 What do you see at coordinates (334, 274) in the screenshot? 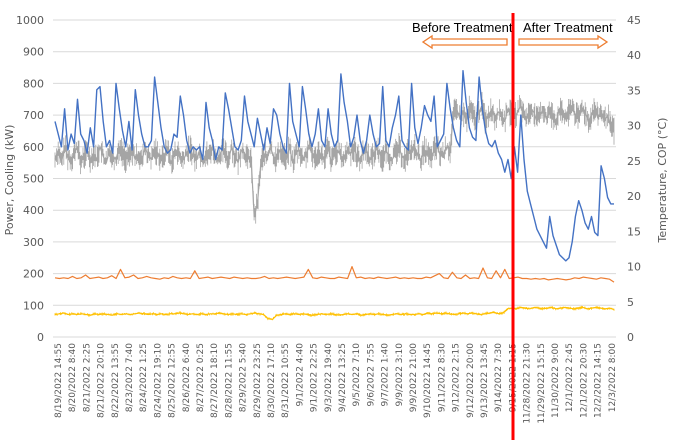
I see `series-line-temperature-c` at bounding box center [334, 274].